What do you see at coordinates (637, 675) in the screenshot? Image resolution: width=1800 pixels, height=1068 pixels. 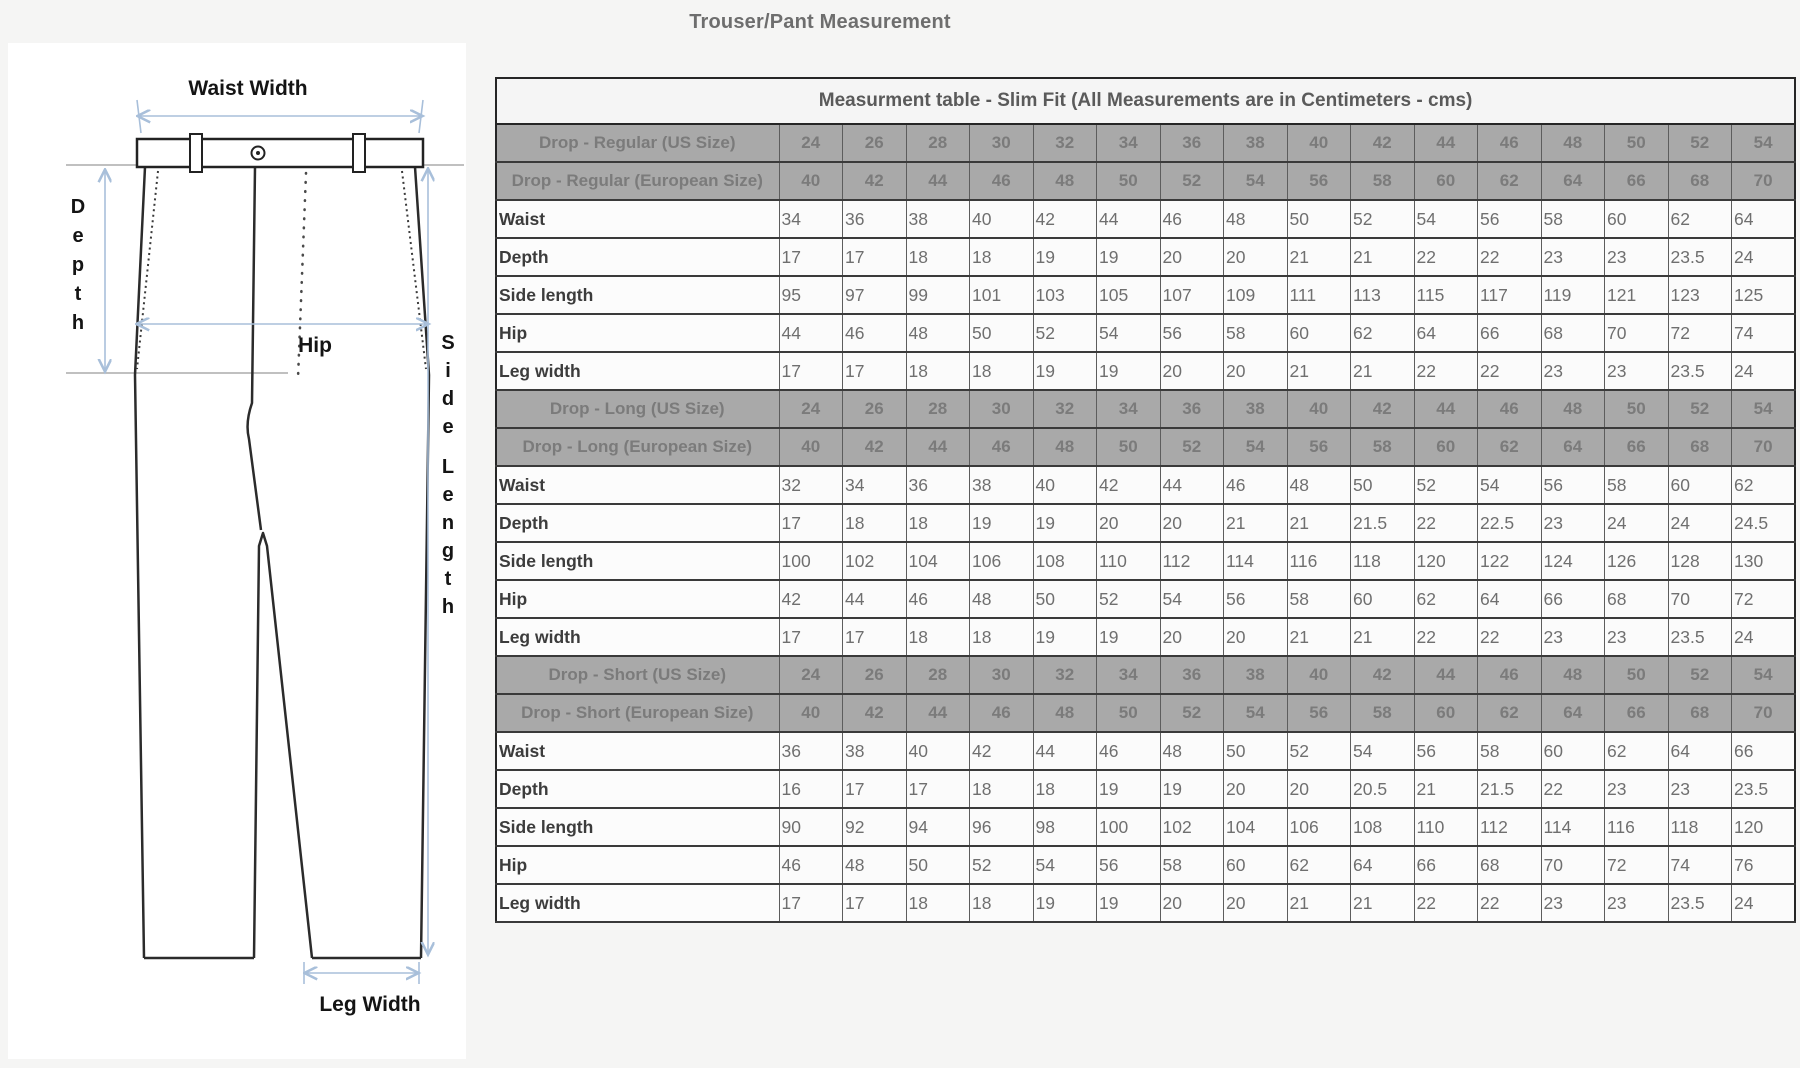 I see `drop-us-size-header: Drop - Short (US Size)` at bounding box center [637, 675].